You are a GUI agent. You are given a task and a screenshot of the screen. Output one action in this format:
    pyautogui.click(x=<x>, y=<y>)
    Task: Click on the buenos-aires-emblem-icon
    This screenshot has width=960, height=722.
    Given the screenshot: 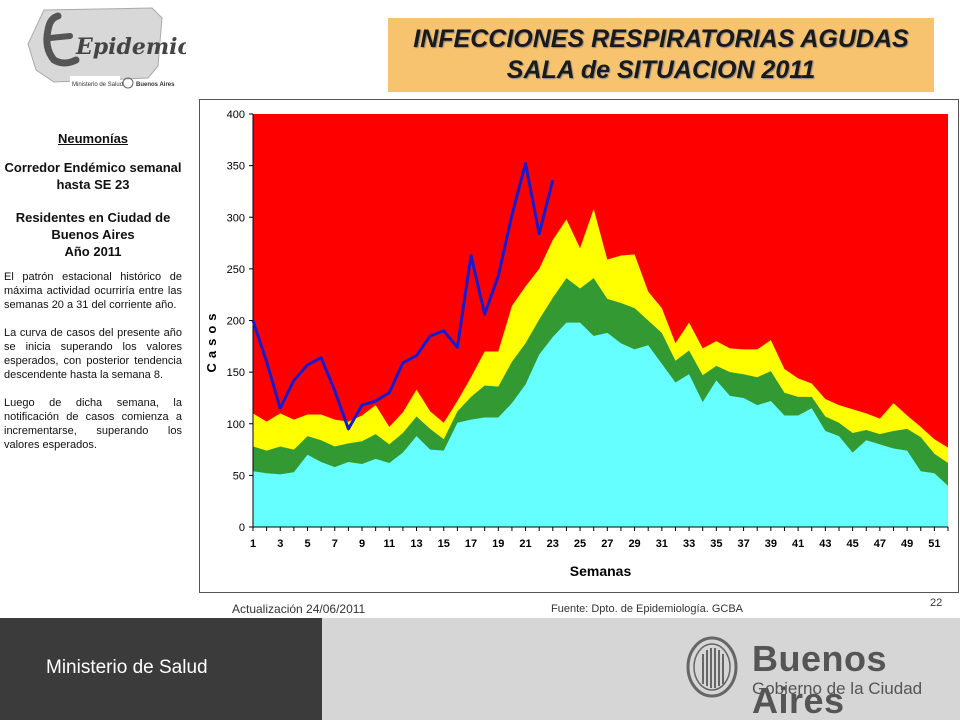 What is the action you would take?
    pyautogui.click(x=712, y=667)
    